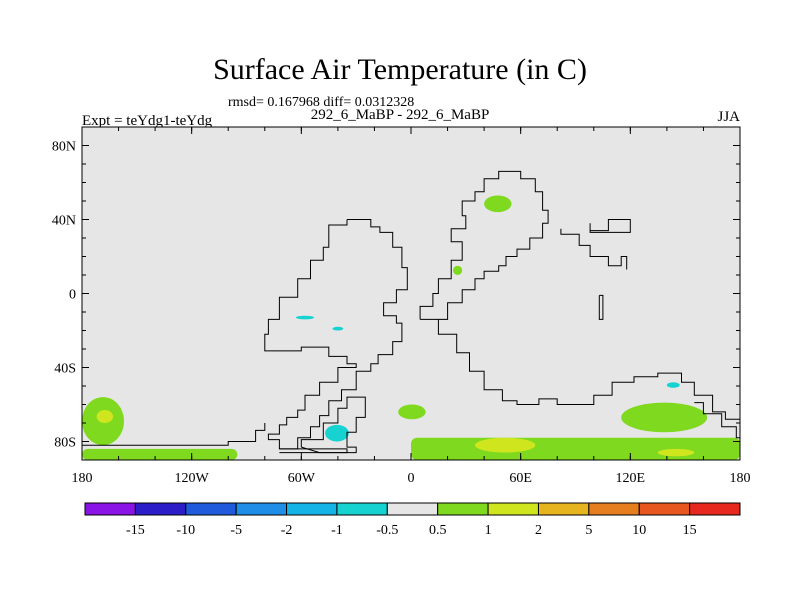 The image size is (800, 600). I want to click on anomaly-mediterranean-patch, so click(458, 270).